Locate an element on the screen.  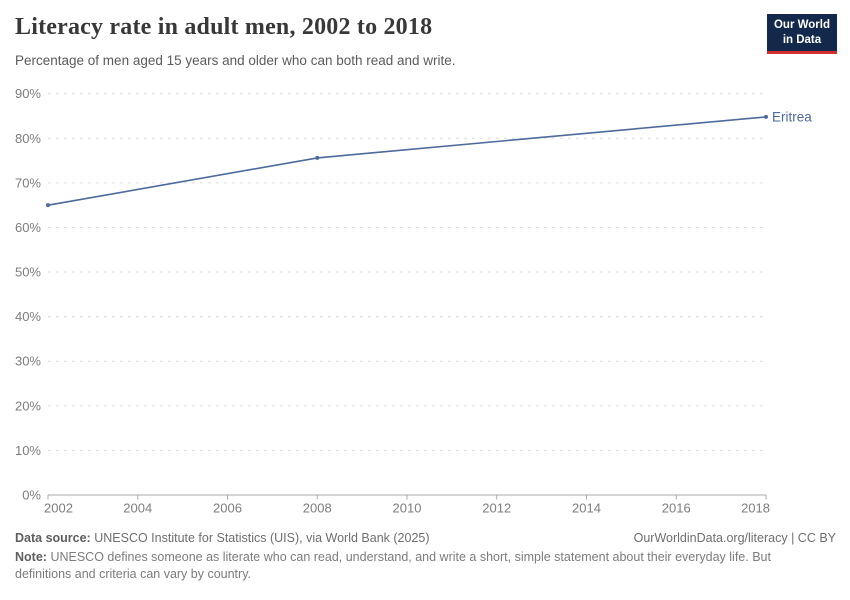
y-tick-label: 10% is located at coordinates (28, 450).